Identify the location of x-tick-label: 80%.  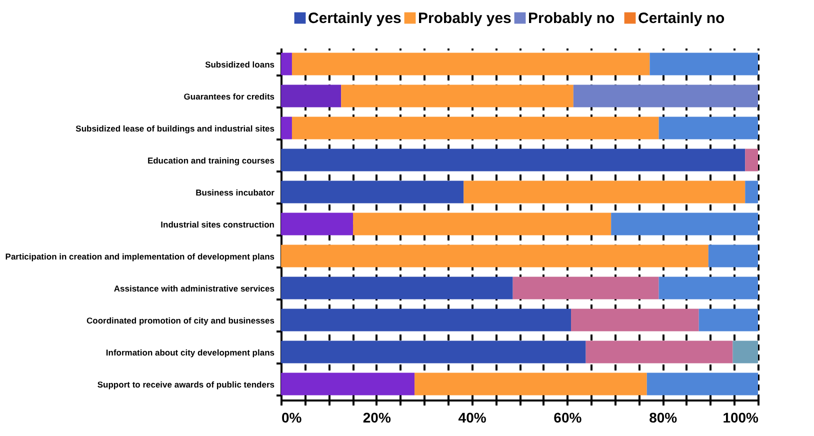
(663, 418).